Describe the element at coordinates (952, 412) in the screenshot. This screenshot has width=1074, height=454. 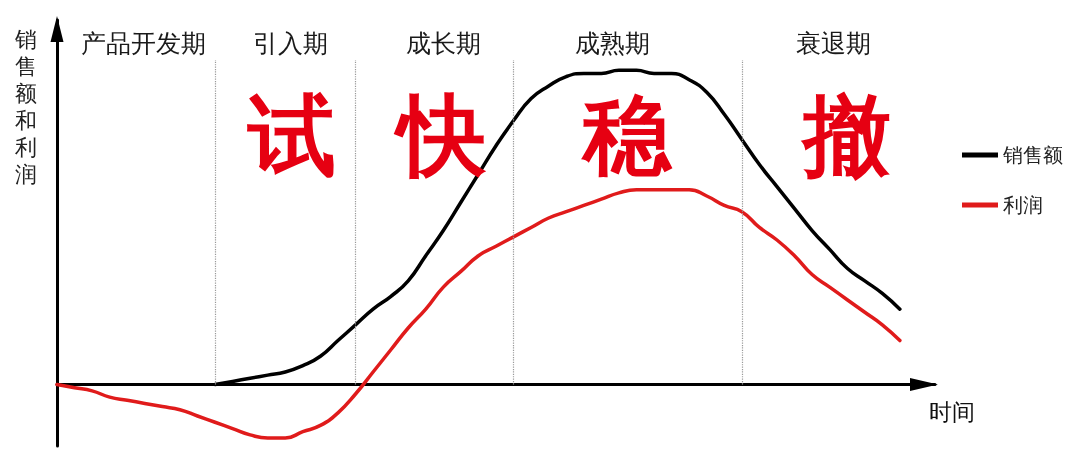
I see `x-axis-title: 时间` at that location.